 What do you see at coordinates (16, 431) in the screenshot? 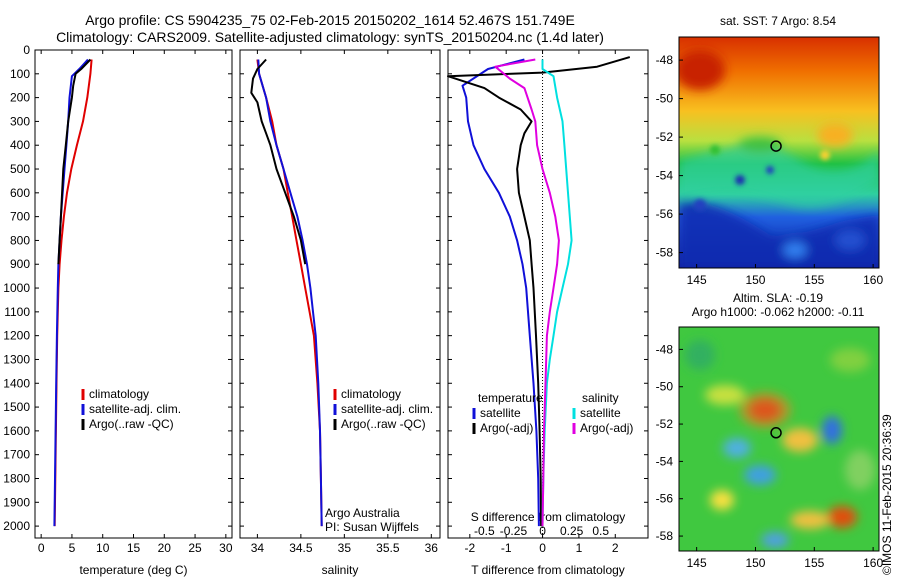
I see `y-tick-label: 1600` at bounding box center [16, 431].